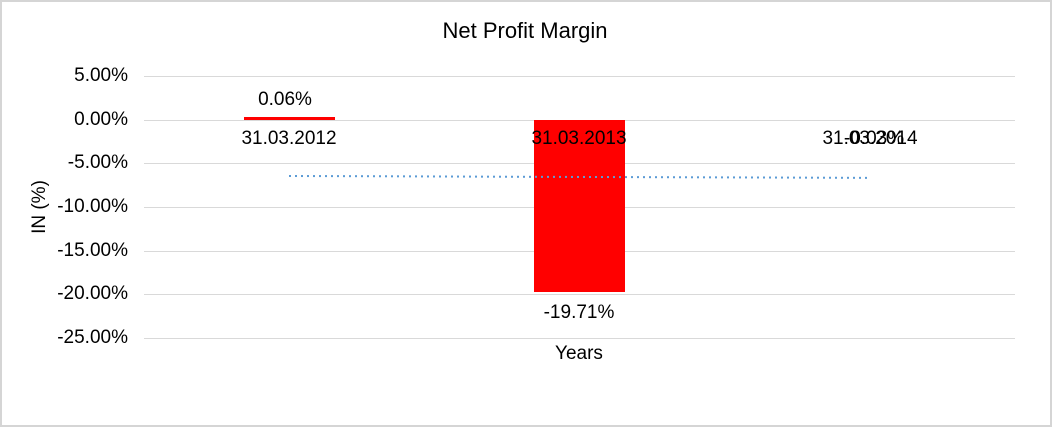  Describe the element at coordinates (579, 312) in the screenshot. I see `data-label-2013: -19.71%` at that location.